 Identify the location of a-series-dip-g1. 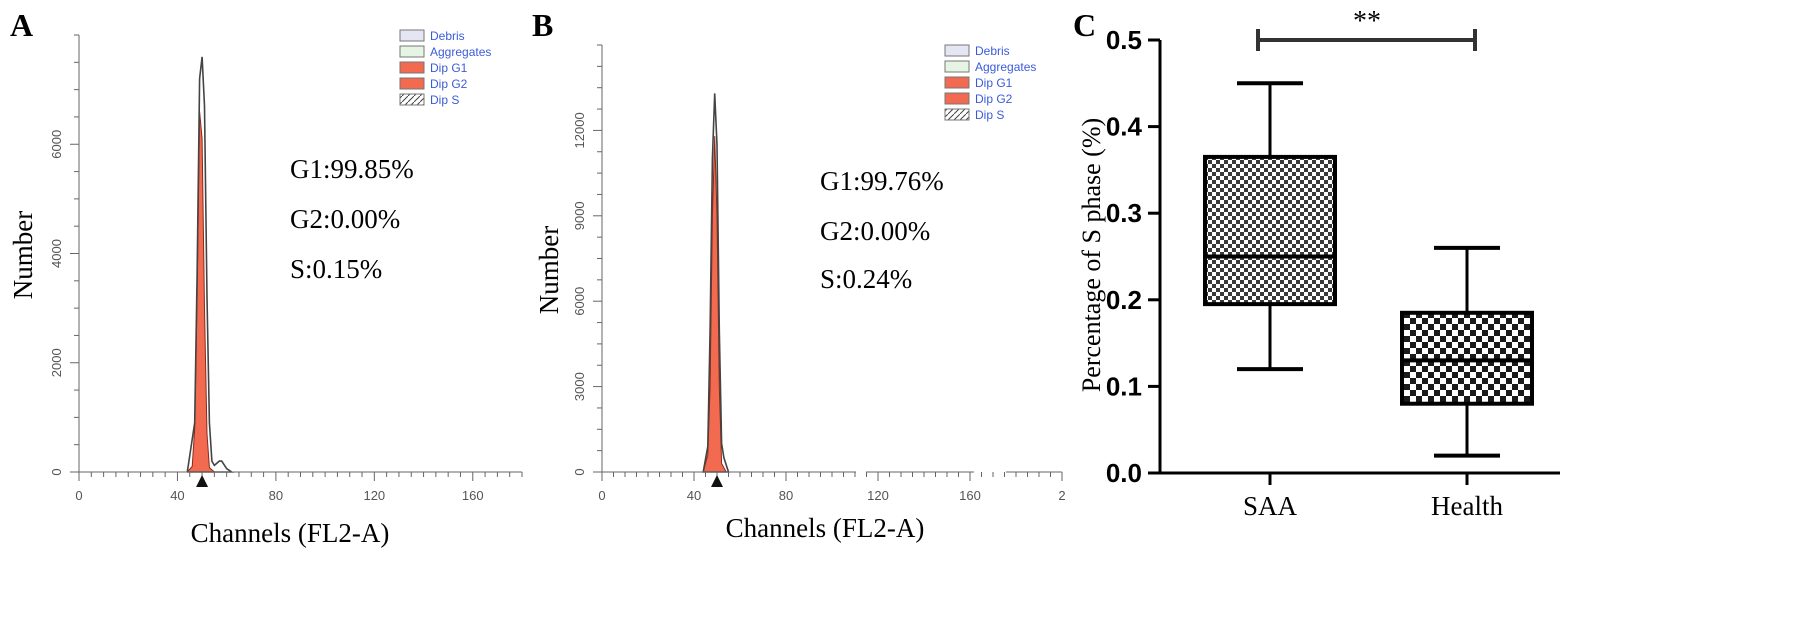
(201, 292).